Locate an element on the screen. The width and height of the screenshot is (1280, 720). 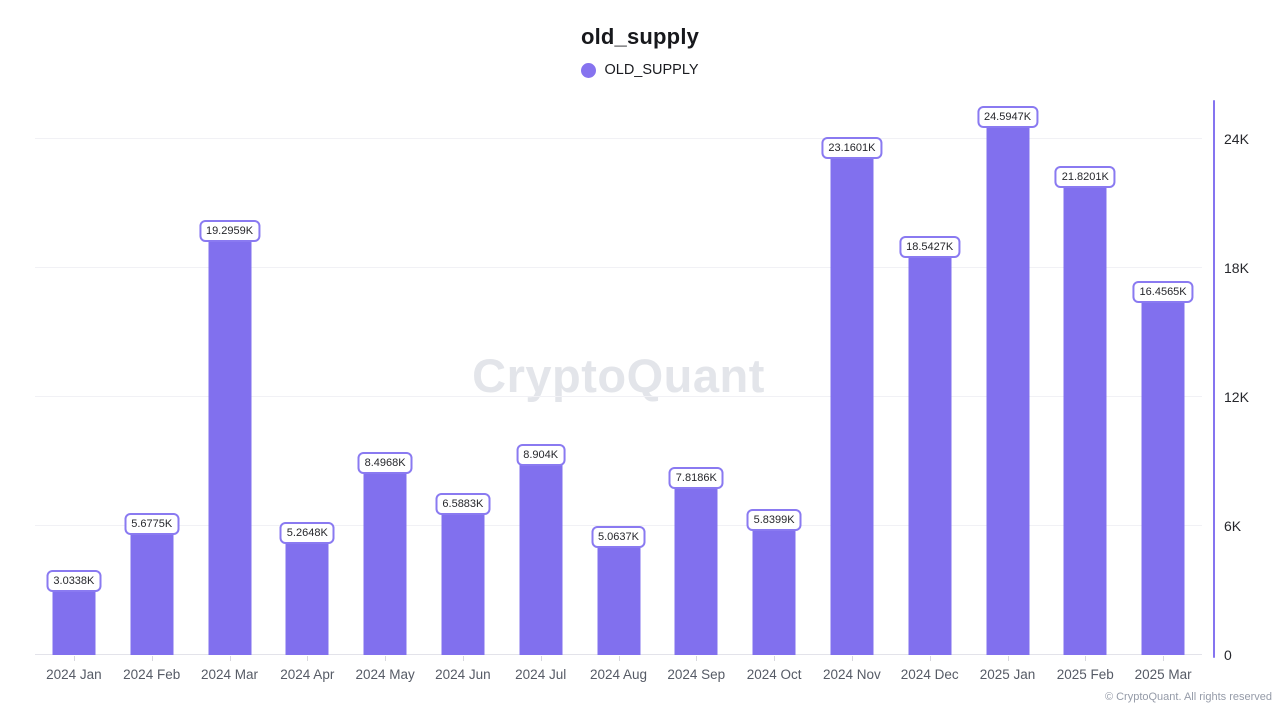
bar-value-label: 5.0637K is located at coordinates (618, 537).